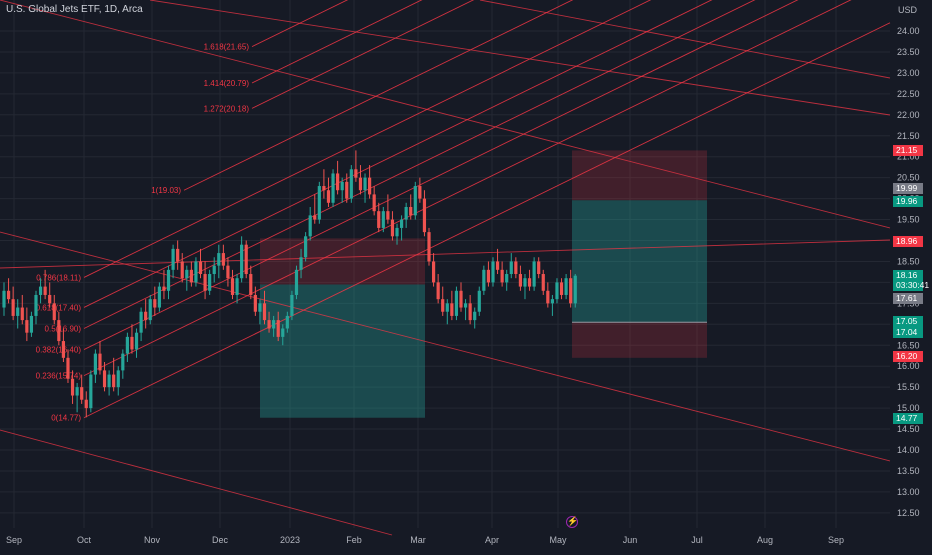 Image resolution: width=932 pixels, height=555 pixels. I want to click on price-tag: 17.04, so click(908, 332).